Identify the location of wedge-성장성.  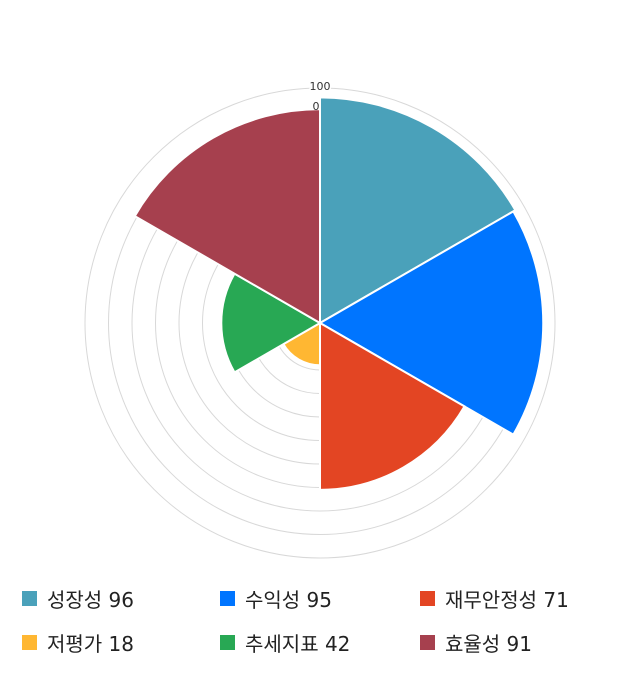
(418, 210).